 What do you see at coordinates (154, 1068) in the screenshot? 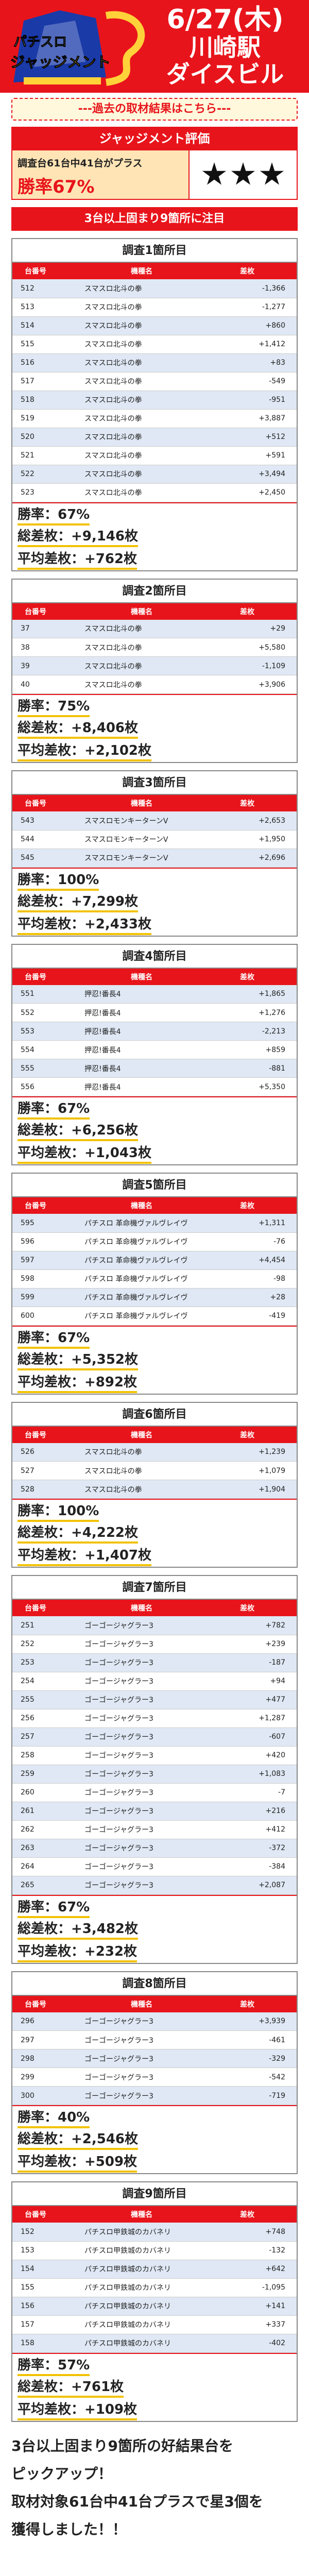
I see `table-row: 555 押忍!番長4 -881` at bounding box center [154, 1068].